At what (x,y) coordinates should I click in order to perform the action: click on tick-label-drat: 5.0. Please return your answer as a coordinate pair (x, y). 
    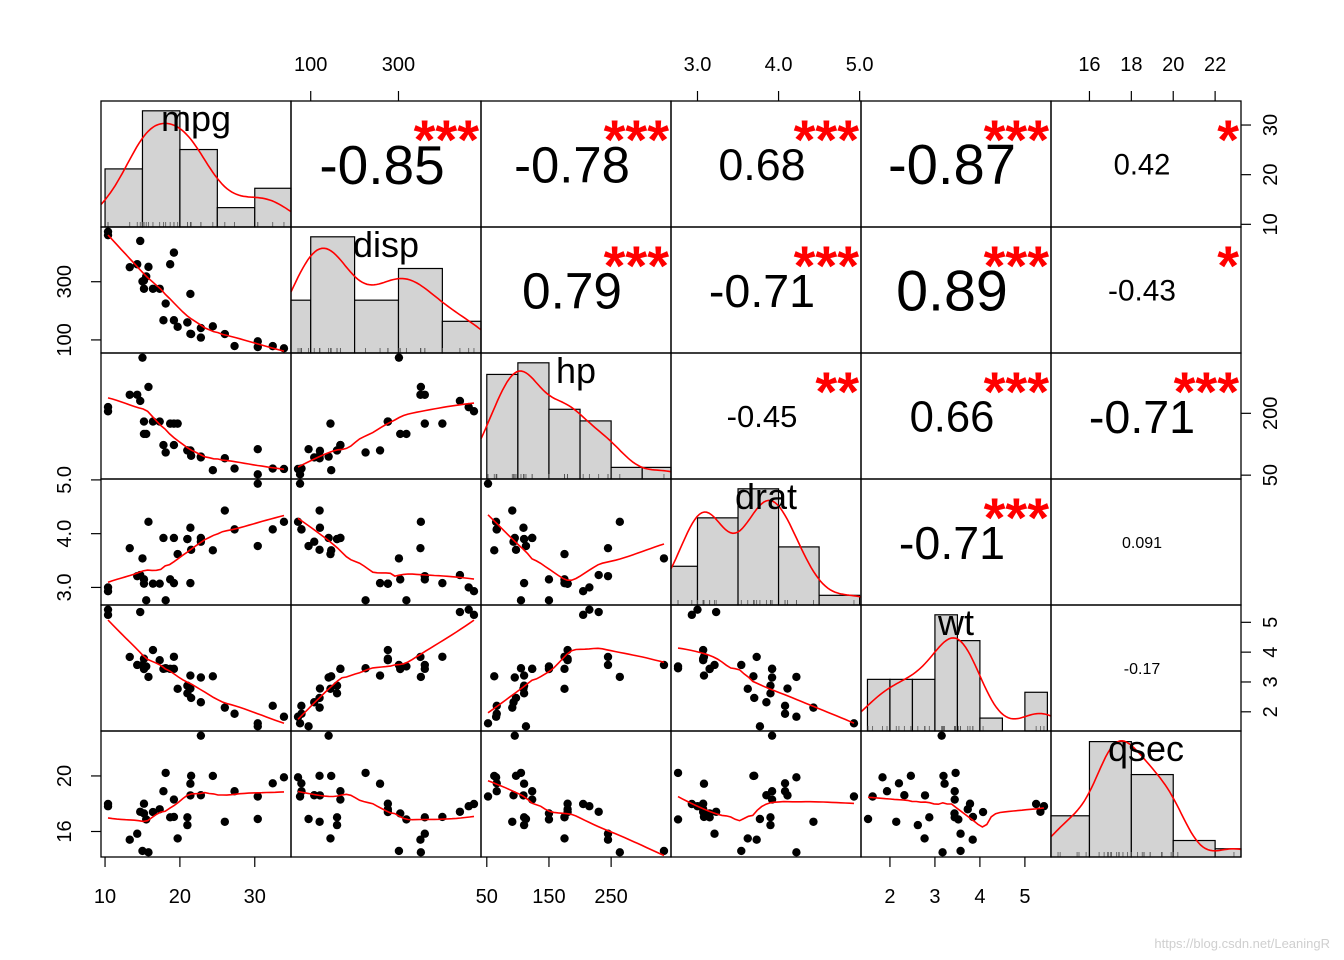
    Looking at the image, I should click on (65, 480).